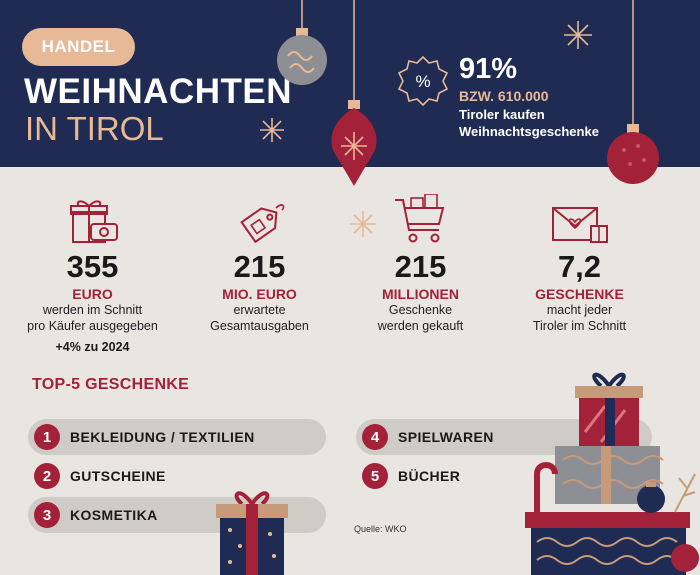  Describe the element at coordinates (420, 294) in the screenshot. I see `stat-unit: MILLIONEN` at that location.